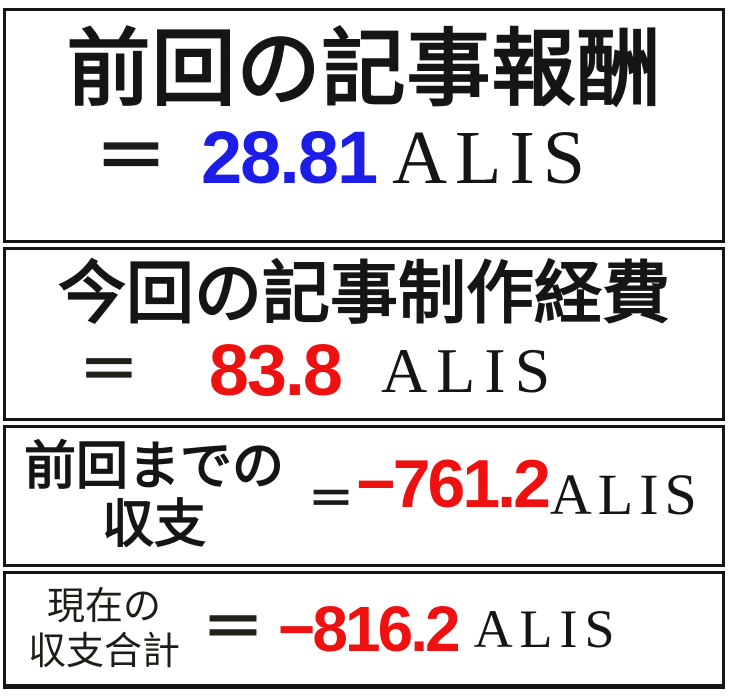 The width and height of the screenshot is (733, 699). Describe the element at coordinates (364, 68) in the screenshot. I see `previous-reward-title: 前回の記事報酬` at that location.